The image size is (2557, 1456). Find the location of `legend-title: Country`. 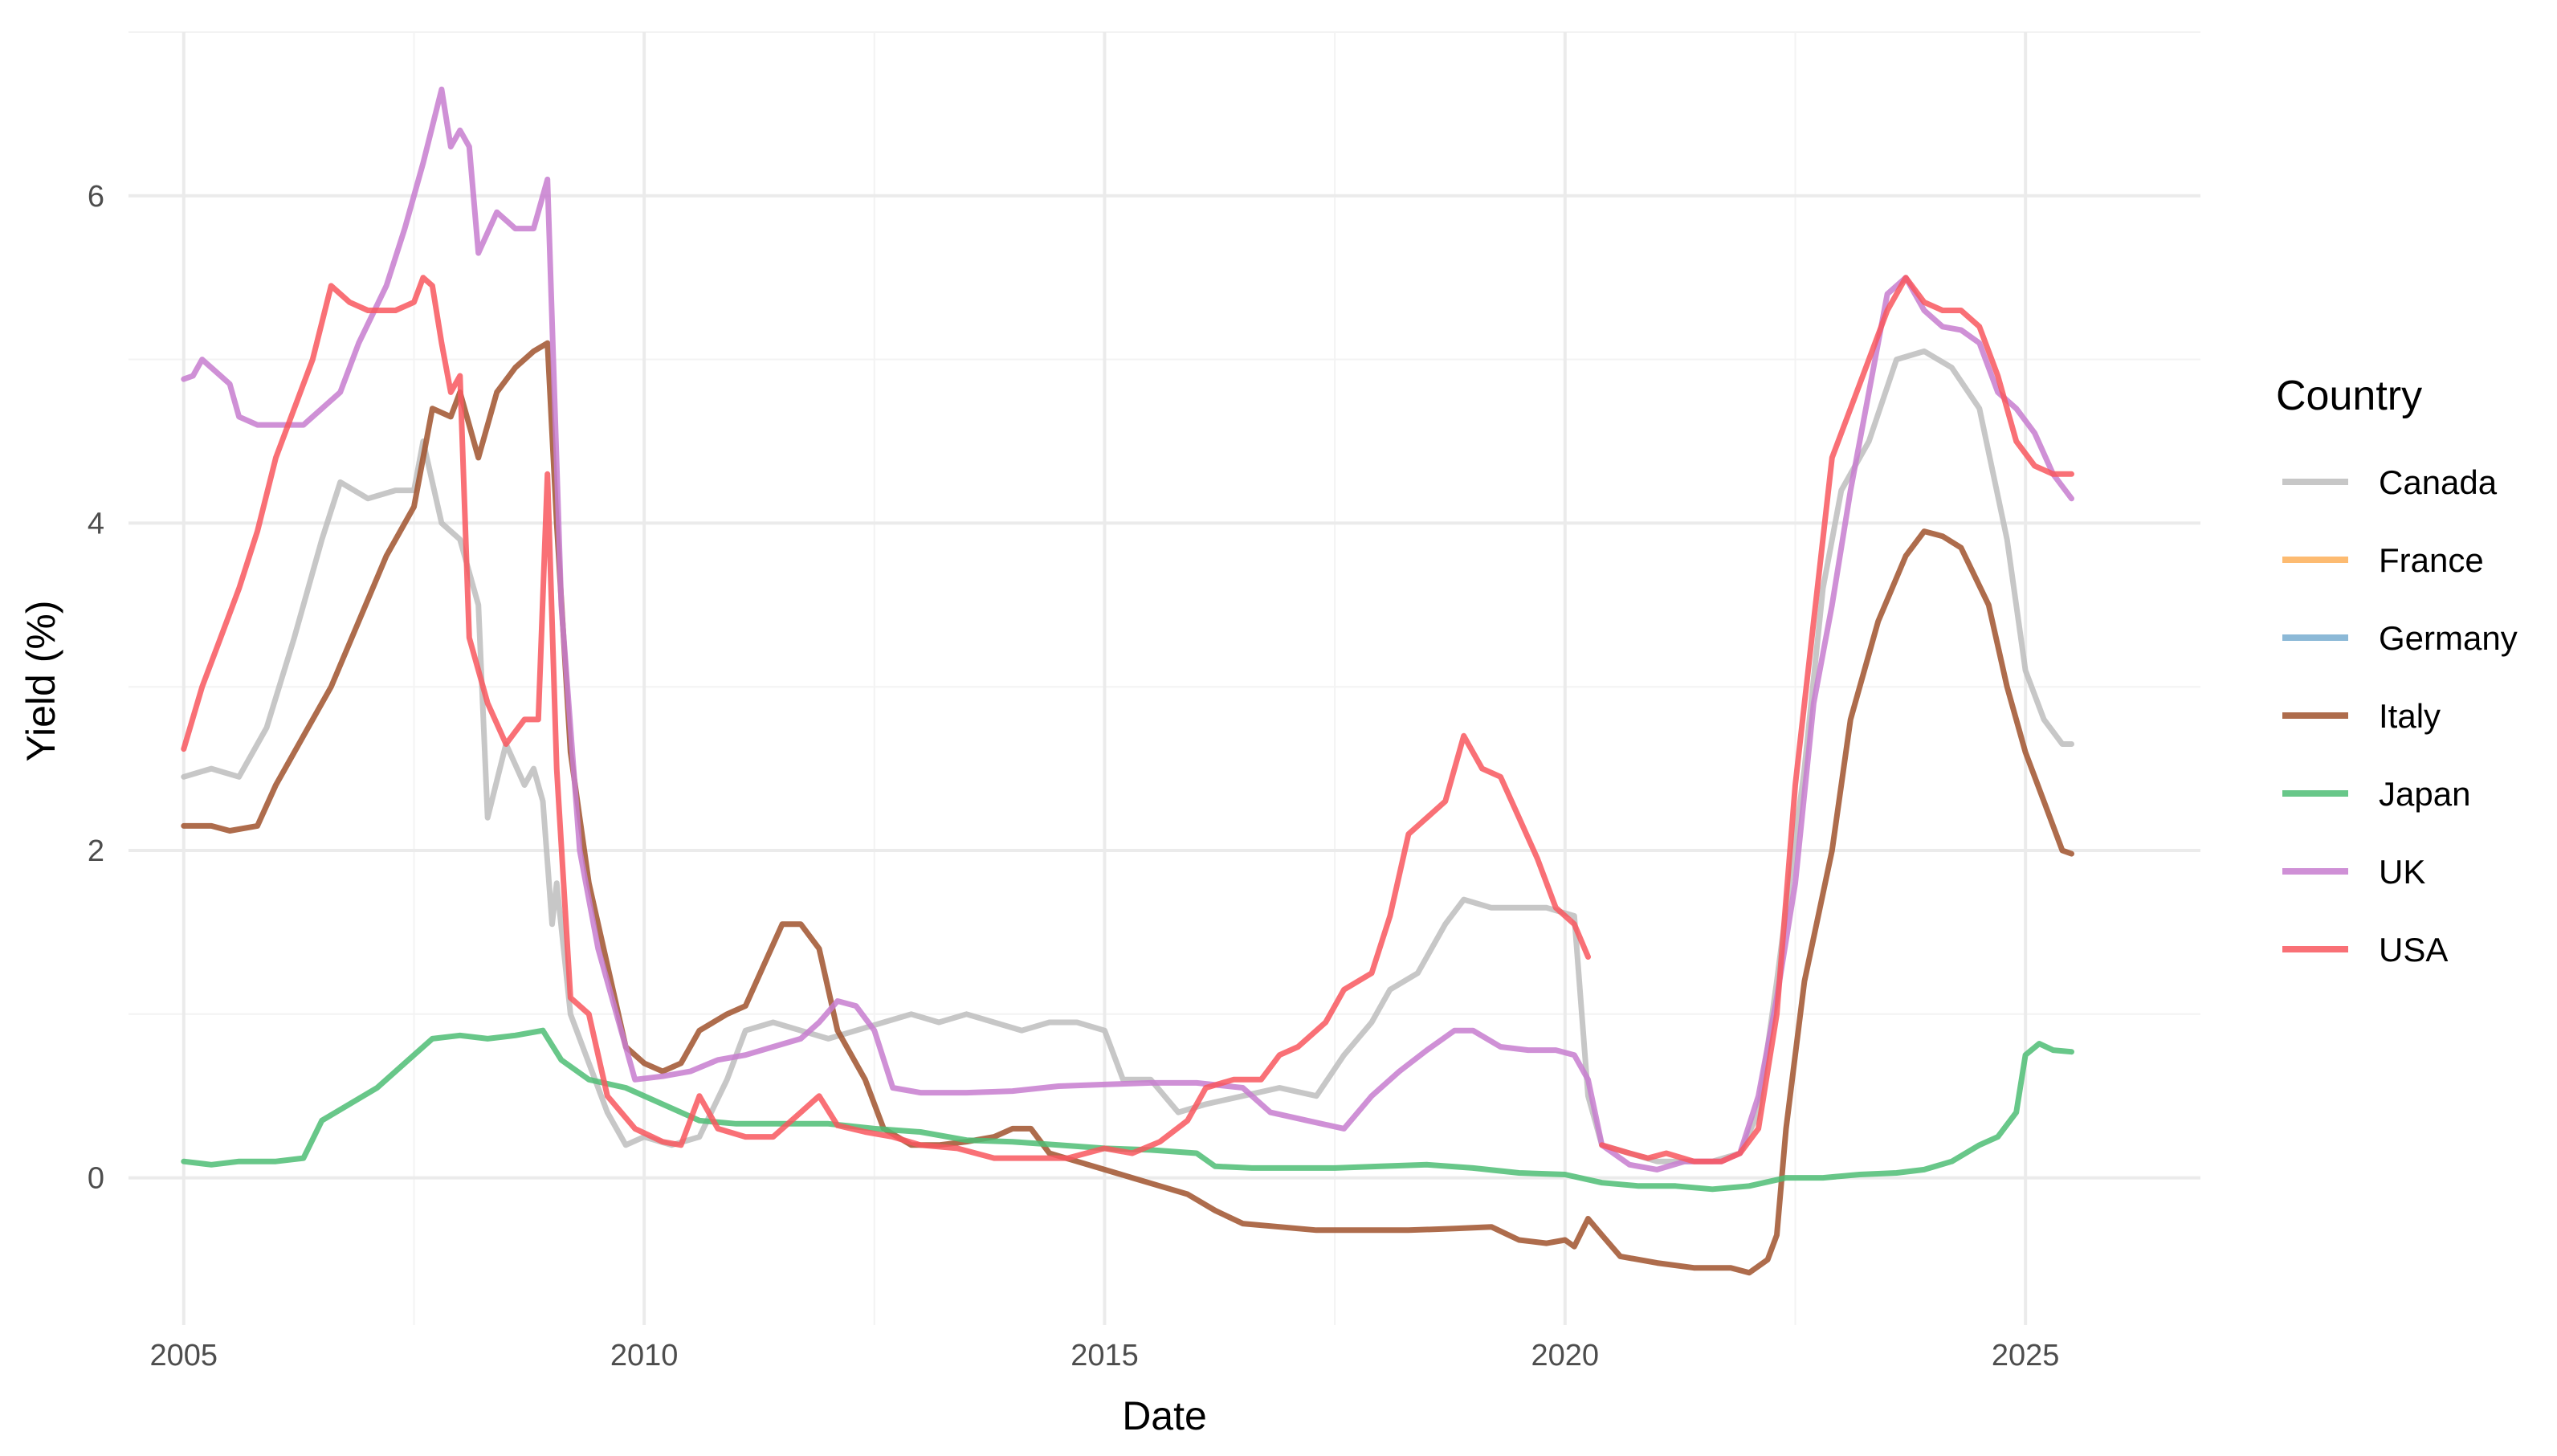

legend-title: Country is located at coordinates (2349, 396).